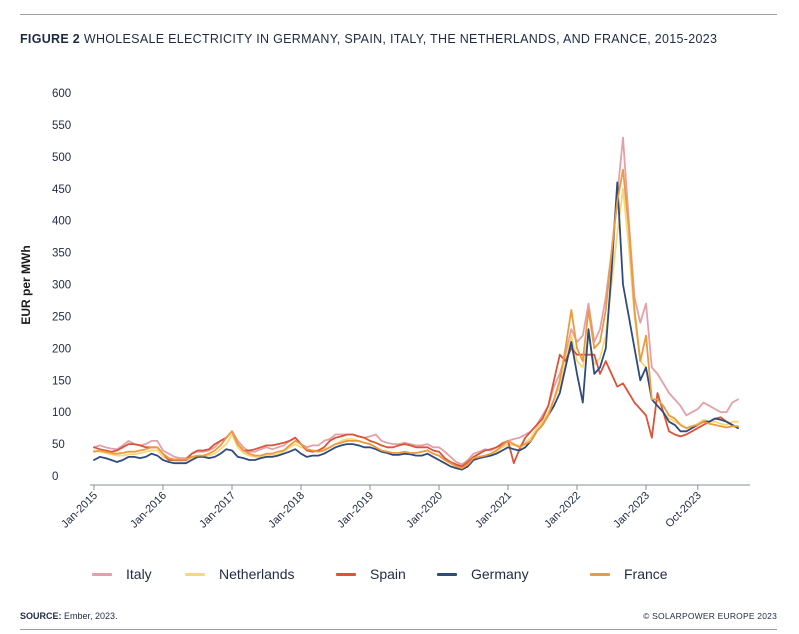  What do you see at coordinates (61, 413) in the screenshot?
I see `y-tick-label: 100` at bounding box center [61, 413].